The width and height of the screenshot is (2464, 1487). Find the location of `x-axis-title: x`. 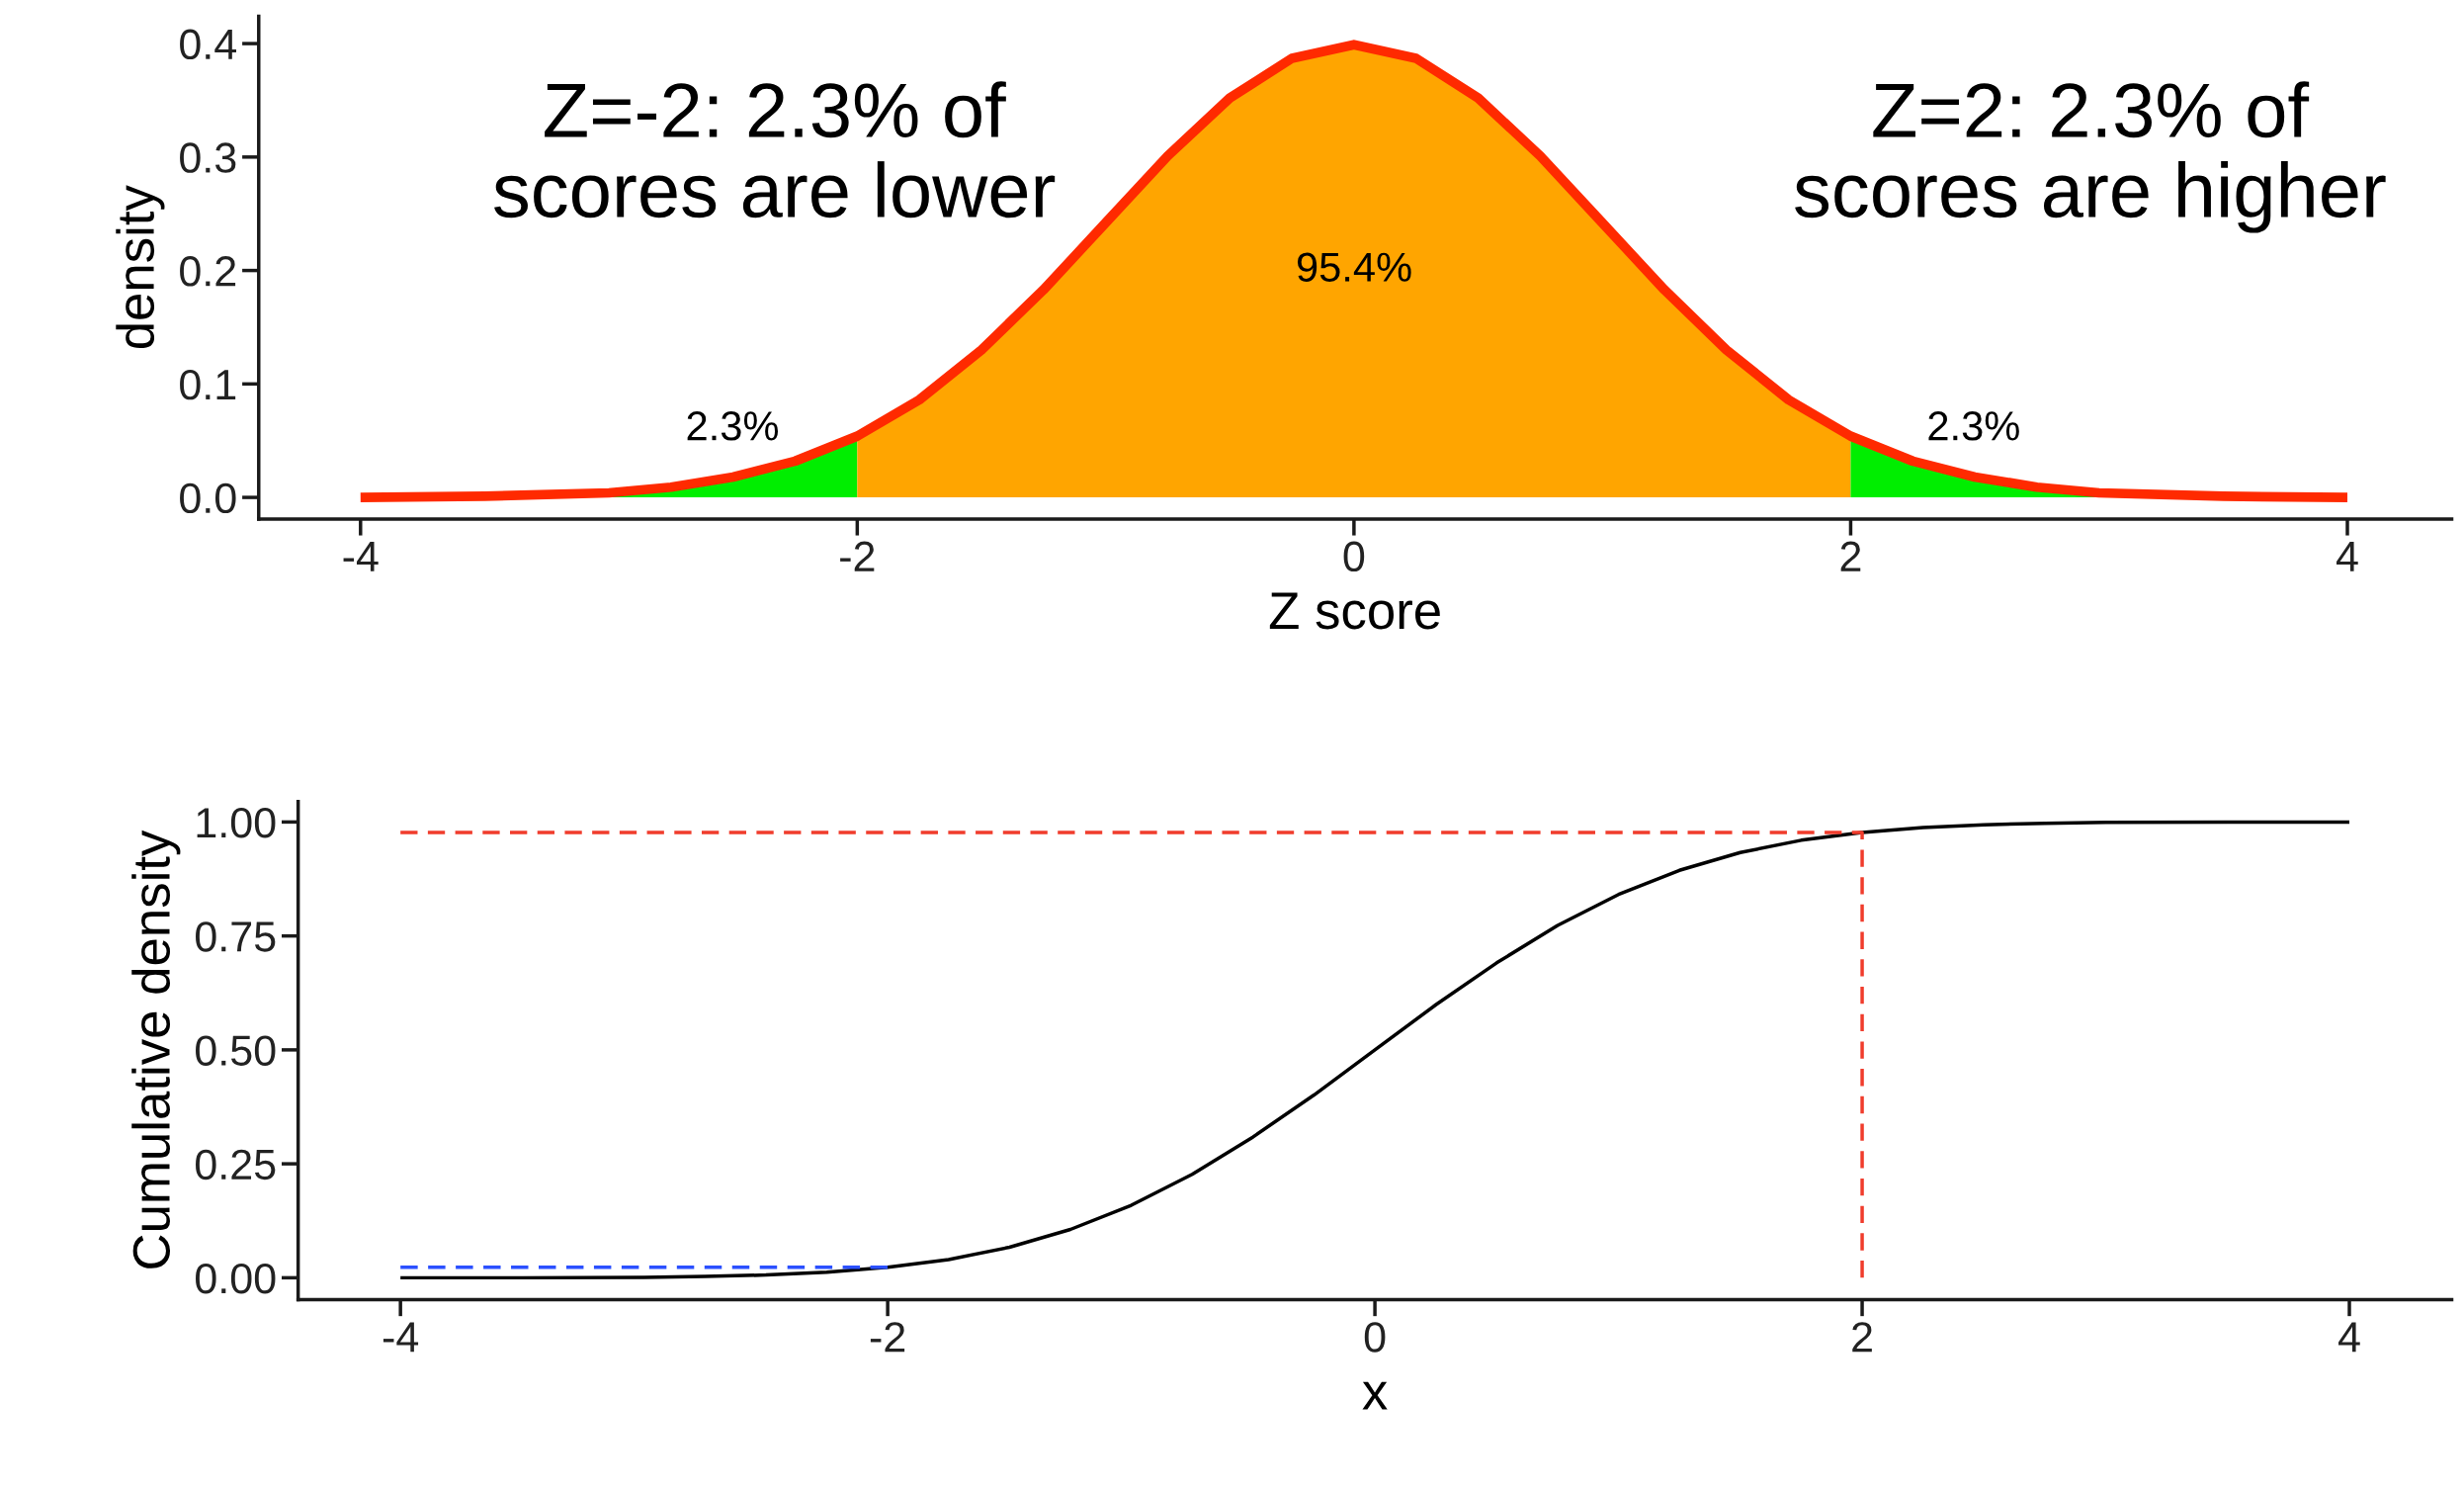

x-axis-title: x is located at coordinates (1375, 1396).